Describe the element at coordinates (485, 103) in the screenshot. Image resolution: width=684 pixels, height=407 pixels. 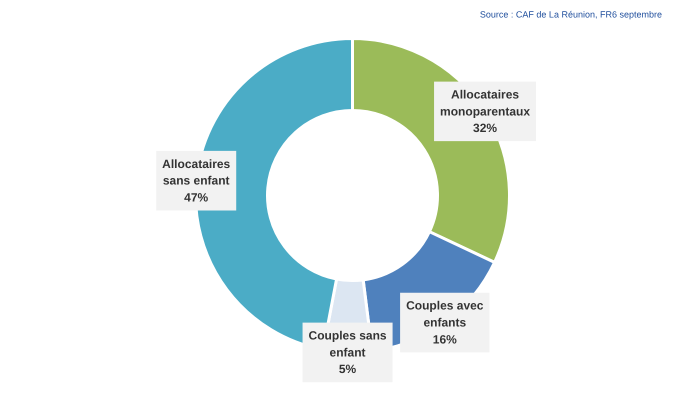
I see `slice-label: Allocataires monoparentaux` at that location.